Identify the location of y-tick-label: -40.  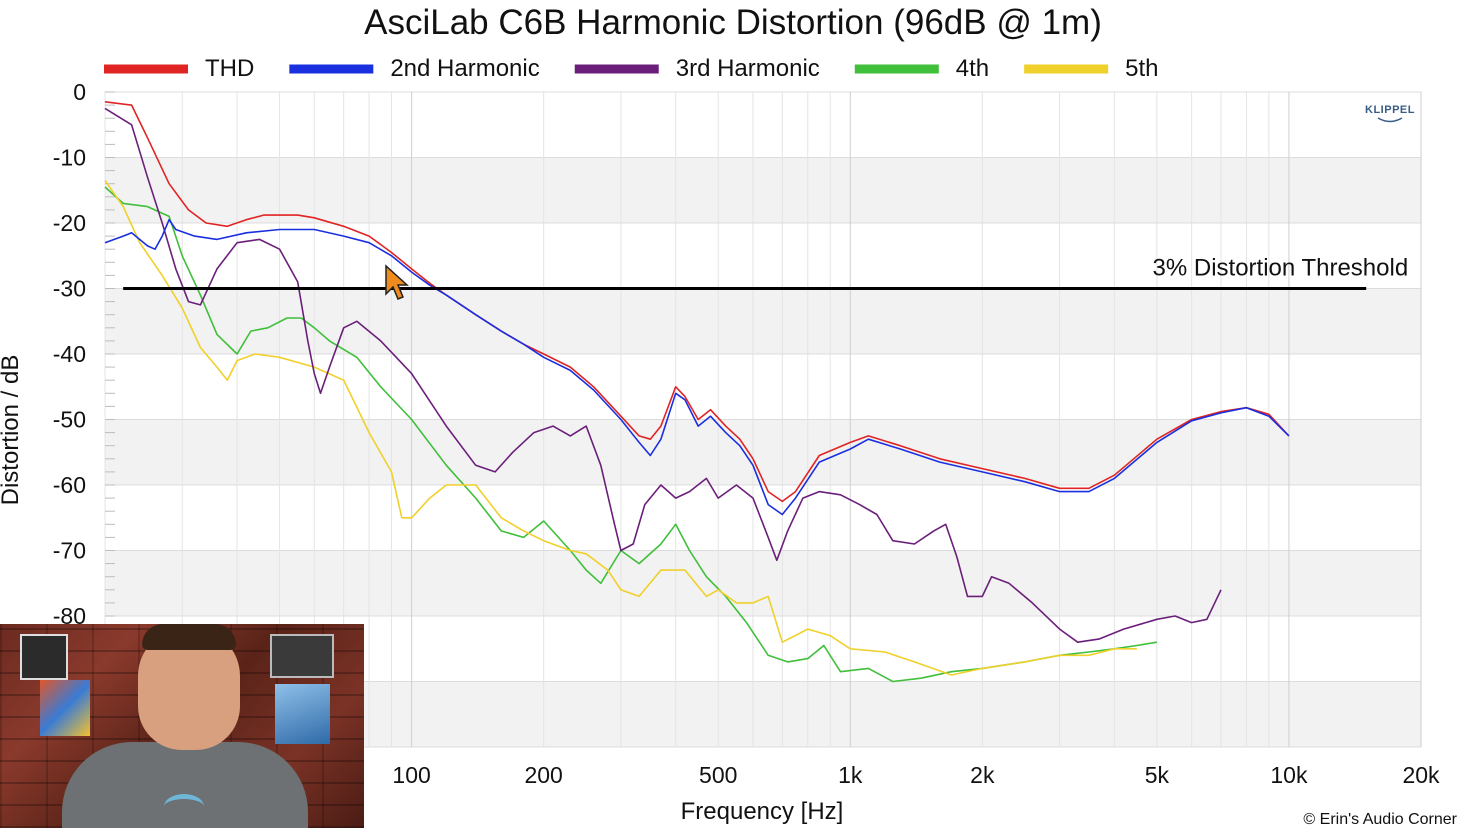
(69, 354).